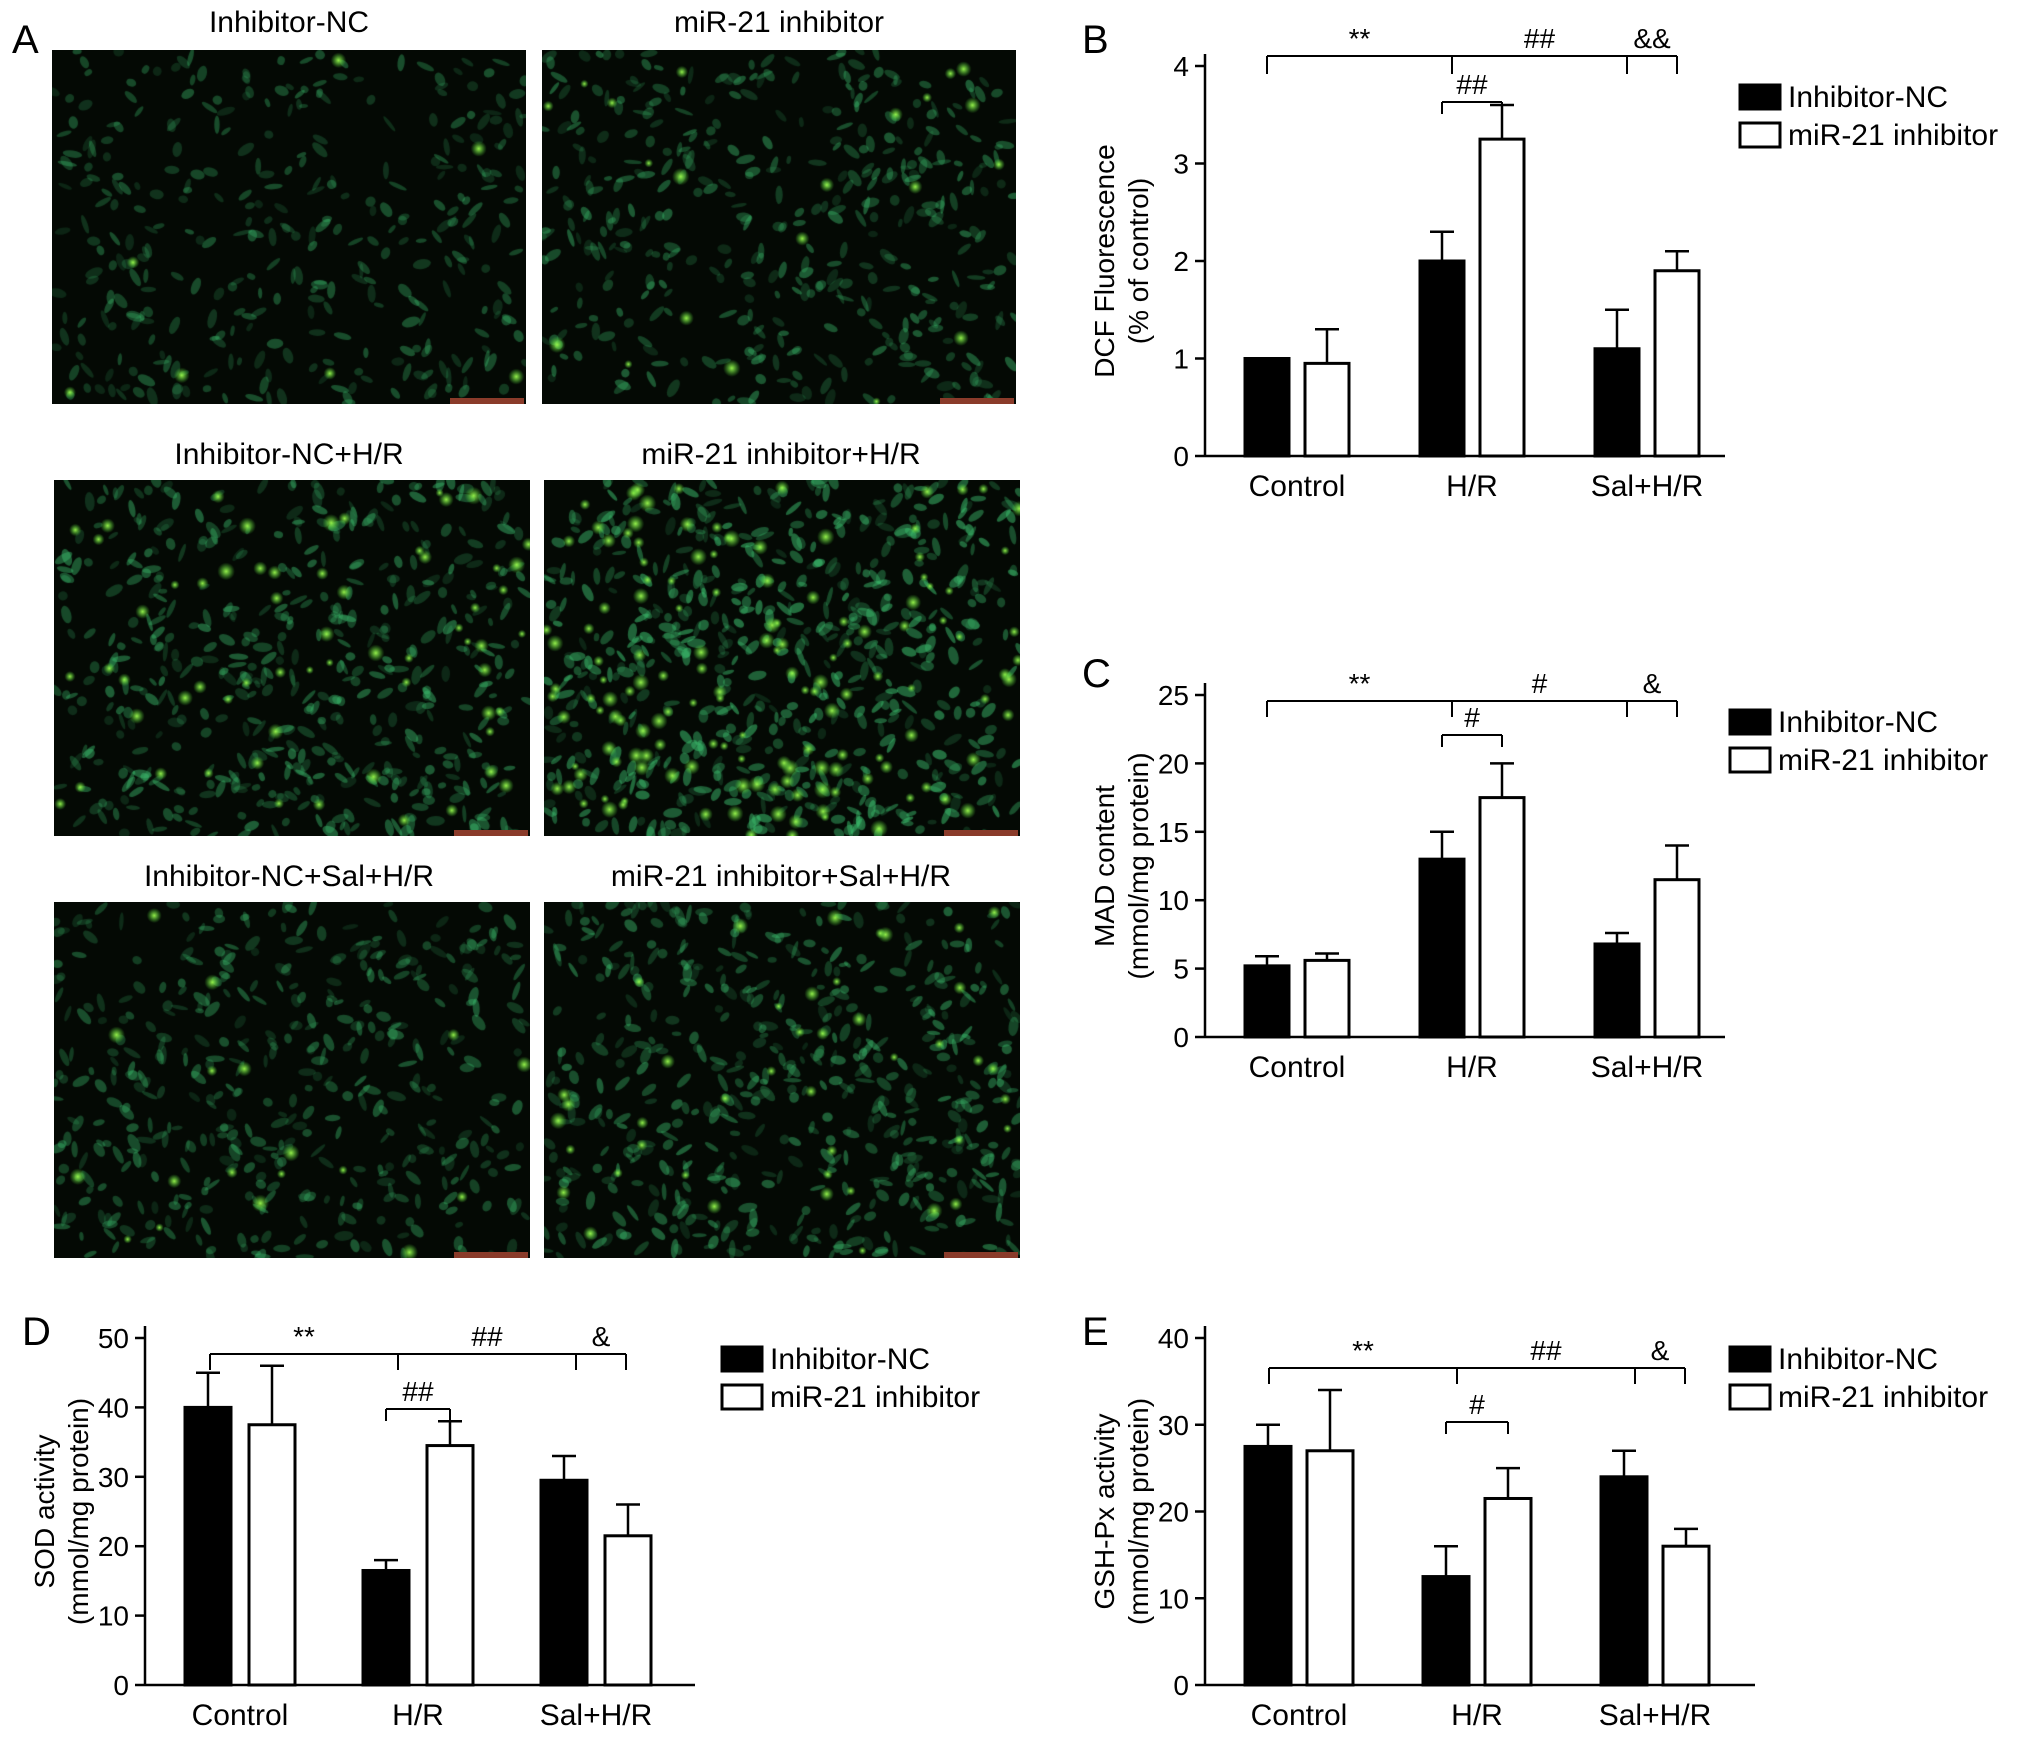  What do you see at coordinates (25, 40) in the screenshot?
I see `panel-letter-a: A` at bounding box center [25, 40].